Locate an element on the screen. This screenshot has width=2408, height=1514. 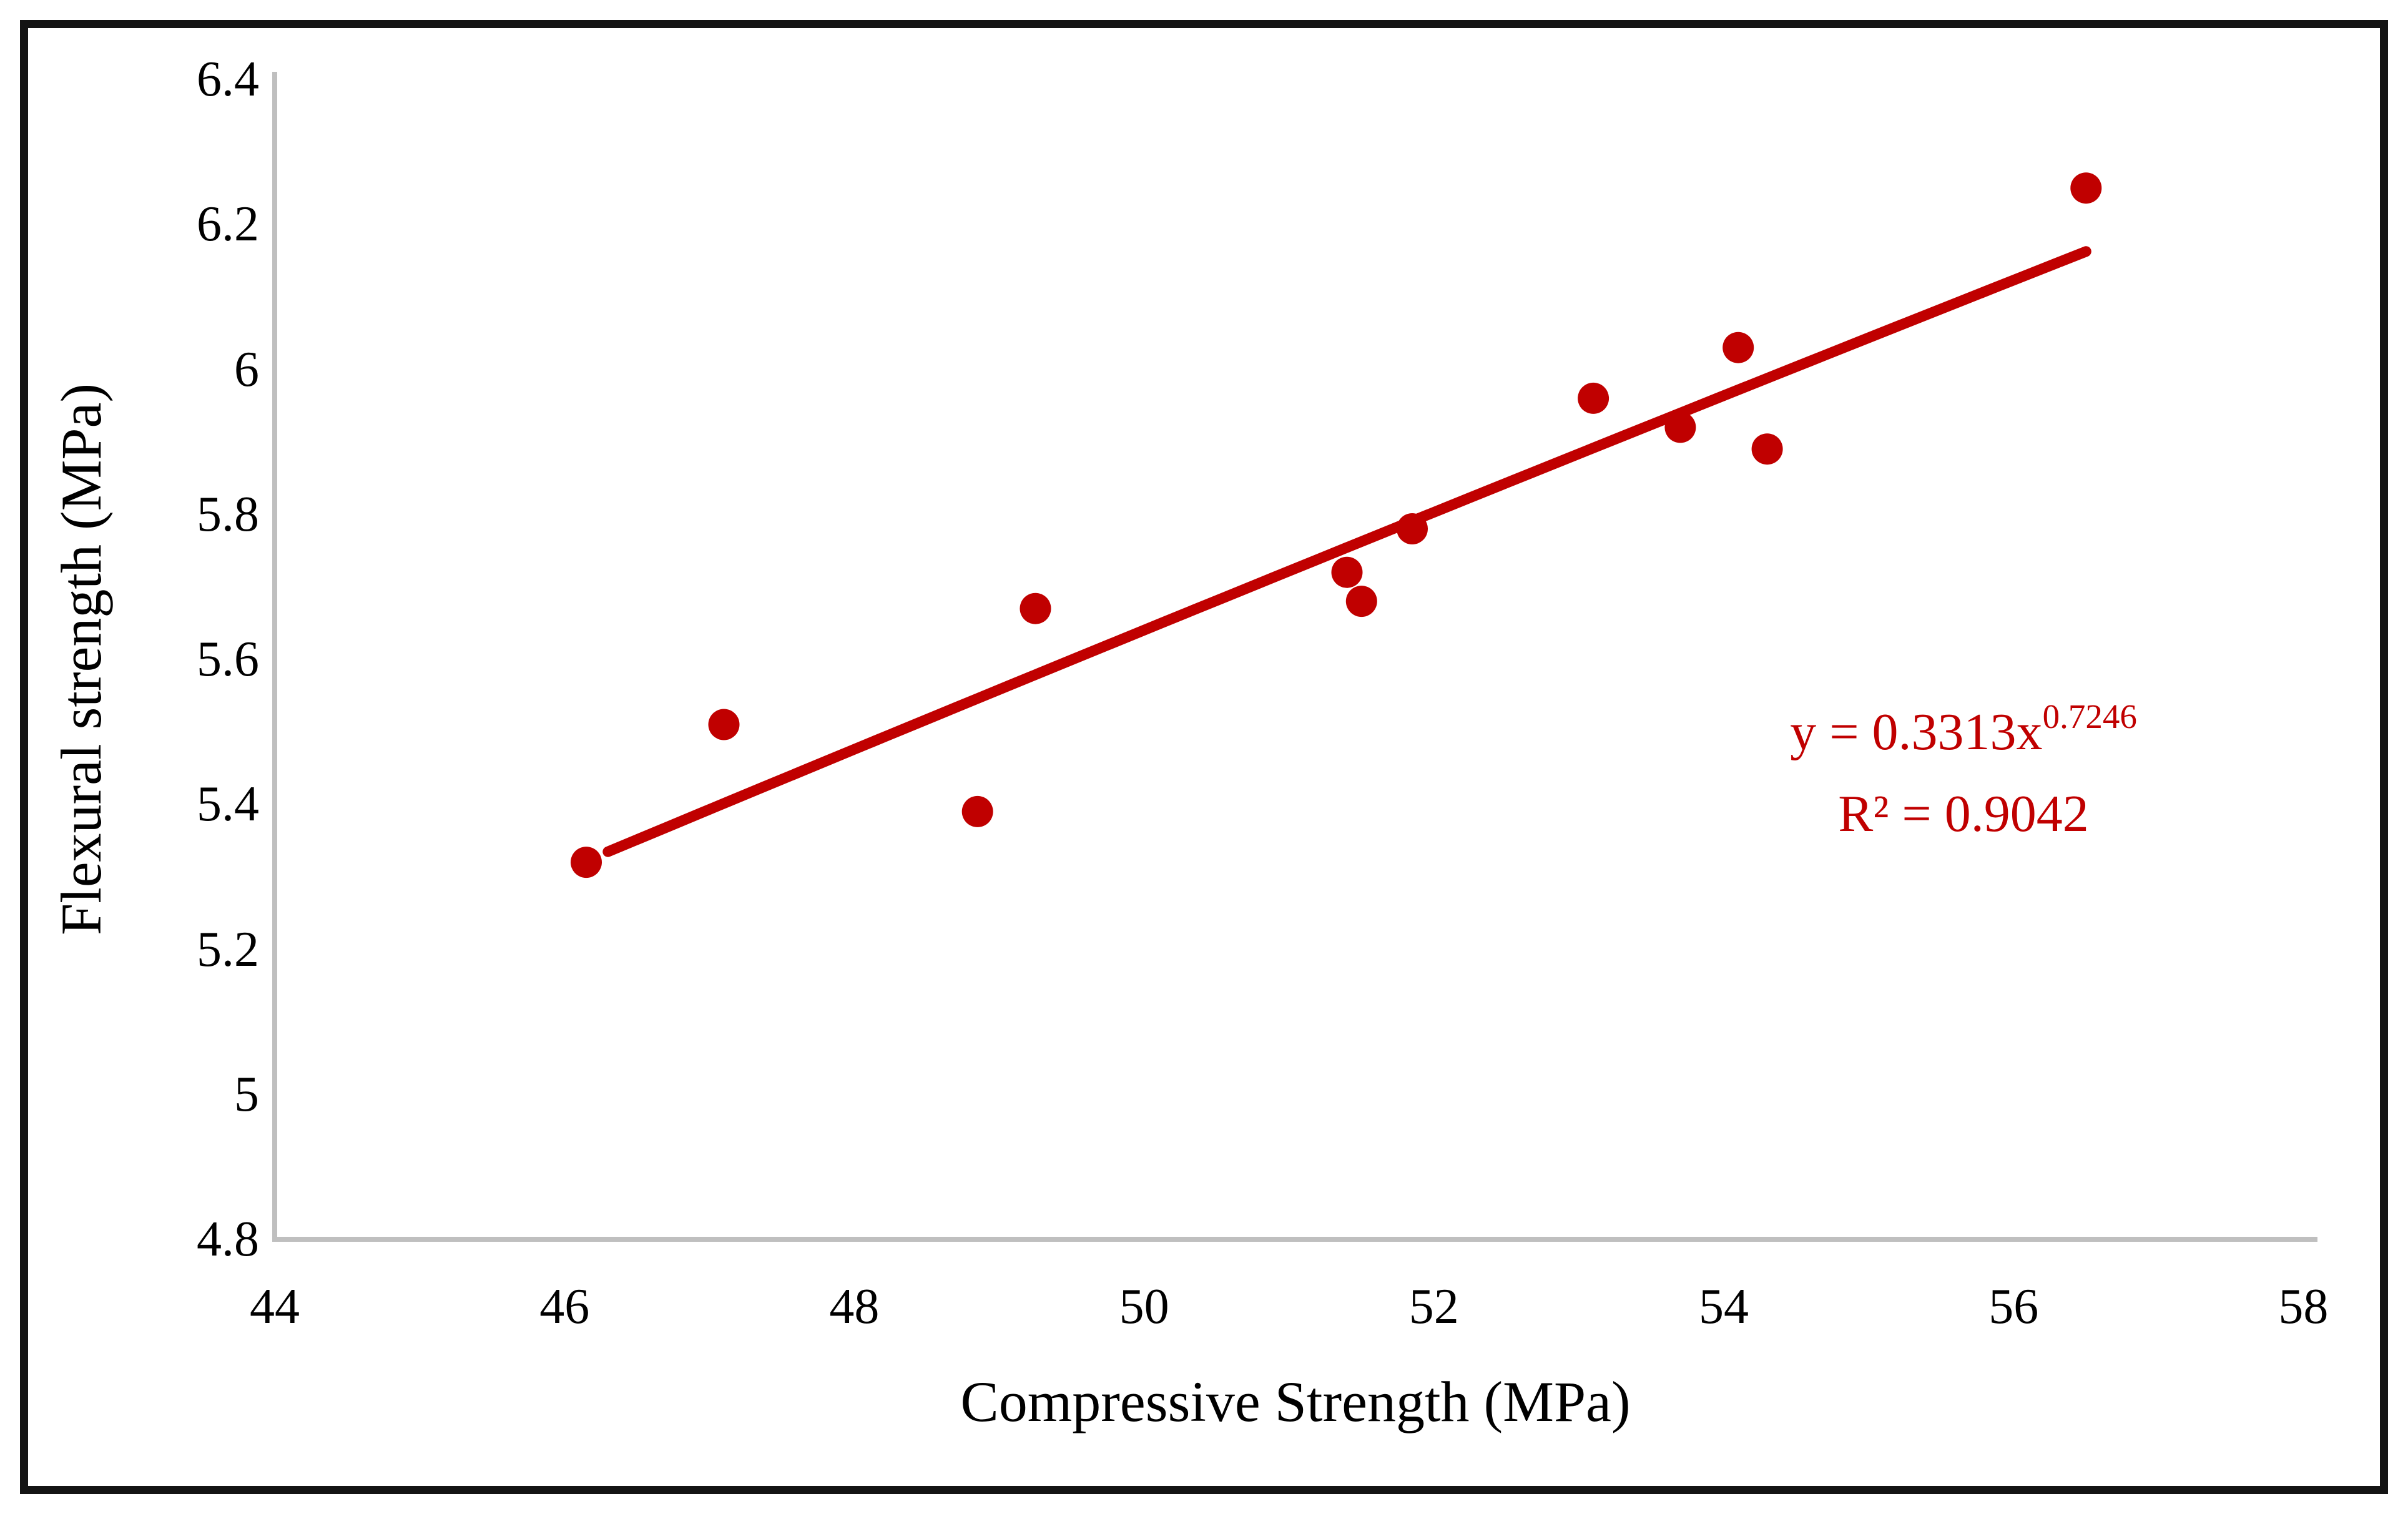
trendline-annotation: y = 0.3313x0.7246 R² = 0.9042 is located at coordinates (1963, 773).